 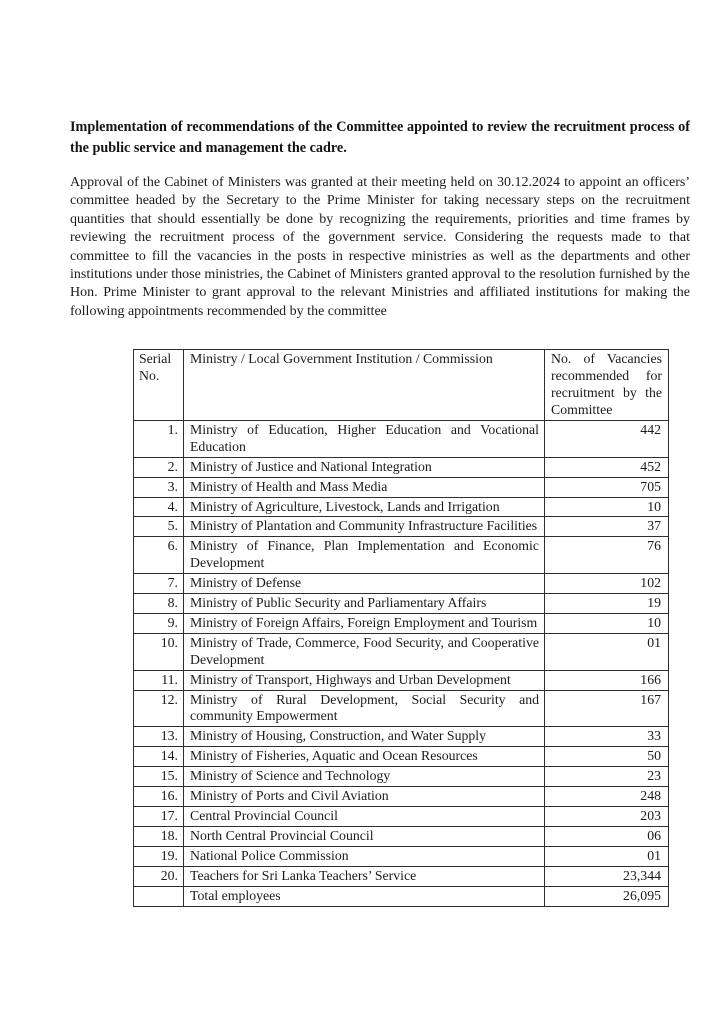 What do you see at coordinates (158, 757) in the screenshot?
I see `serial-cell: 14.` at bounding box center [158, 757].